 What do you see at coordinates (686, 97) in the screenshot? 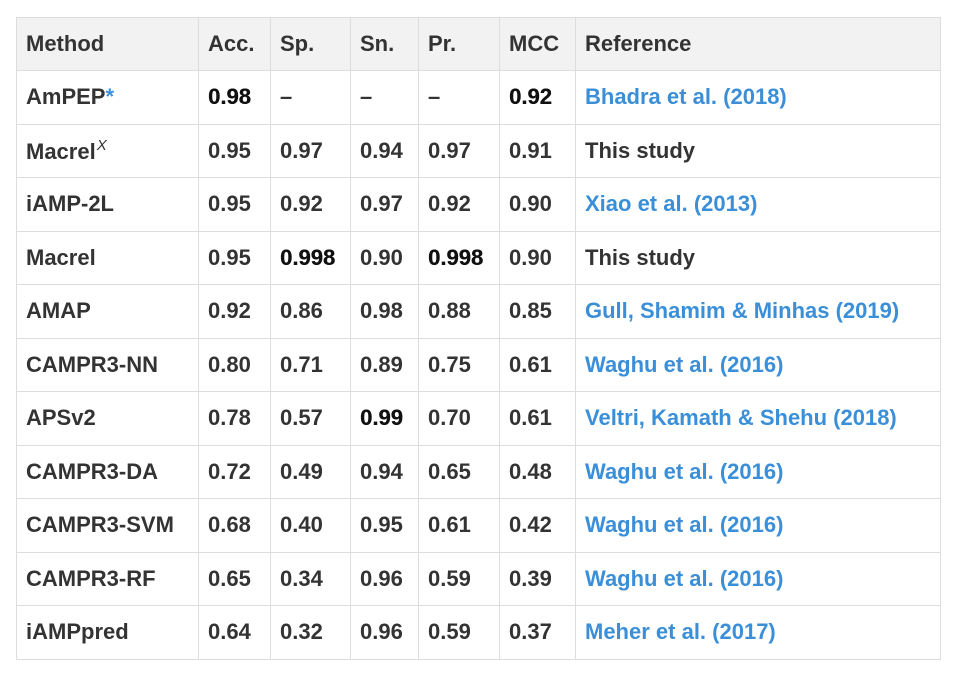
I see `reference-link: Bhadra et al. (2018)` at bounding box center [686, 97].